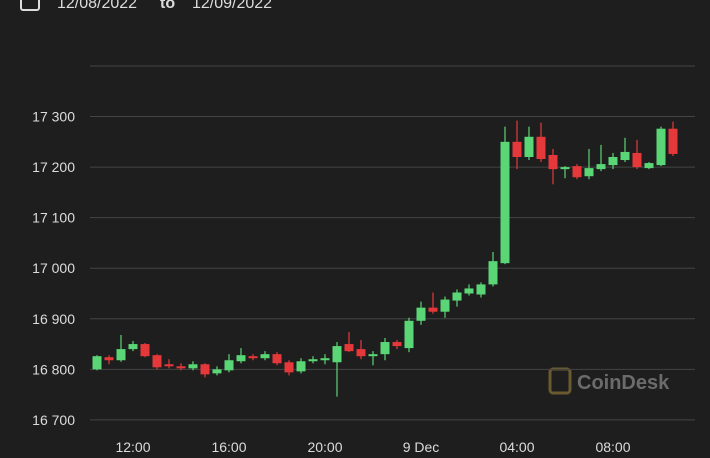 This screenshot has width=710, height=458. What do you see at coordinates (53, 167) in the screenshot?
I see `y-tick-label: 17 200` at bounding box center [53, 167].